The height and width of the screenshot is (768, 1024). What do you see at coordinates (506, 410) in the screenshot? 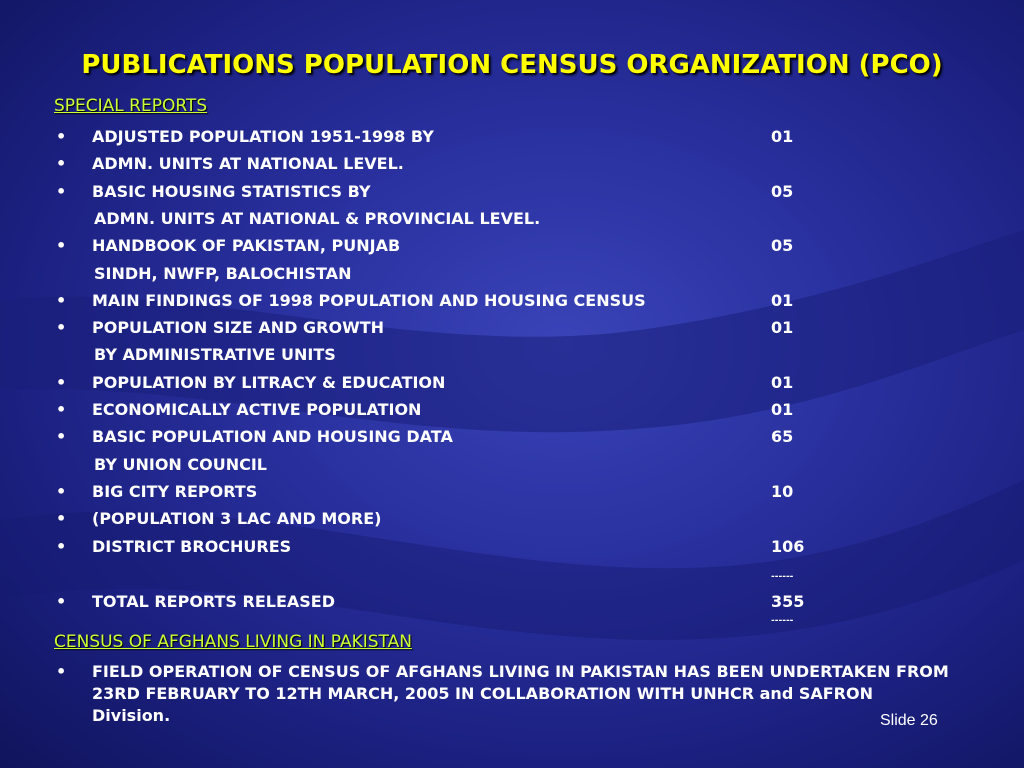
I see `report-row: • ECONOMICALLY ACTIVE POPULATION 01` at bounding box center [506, 410].